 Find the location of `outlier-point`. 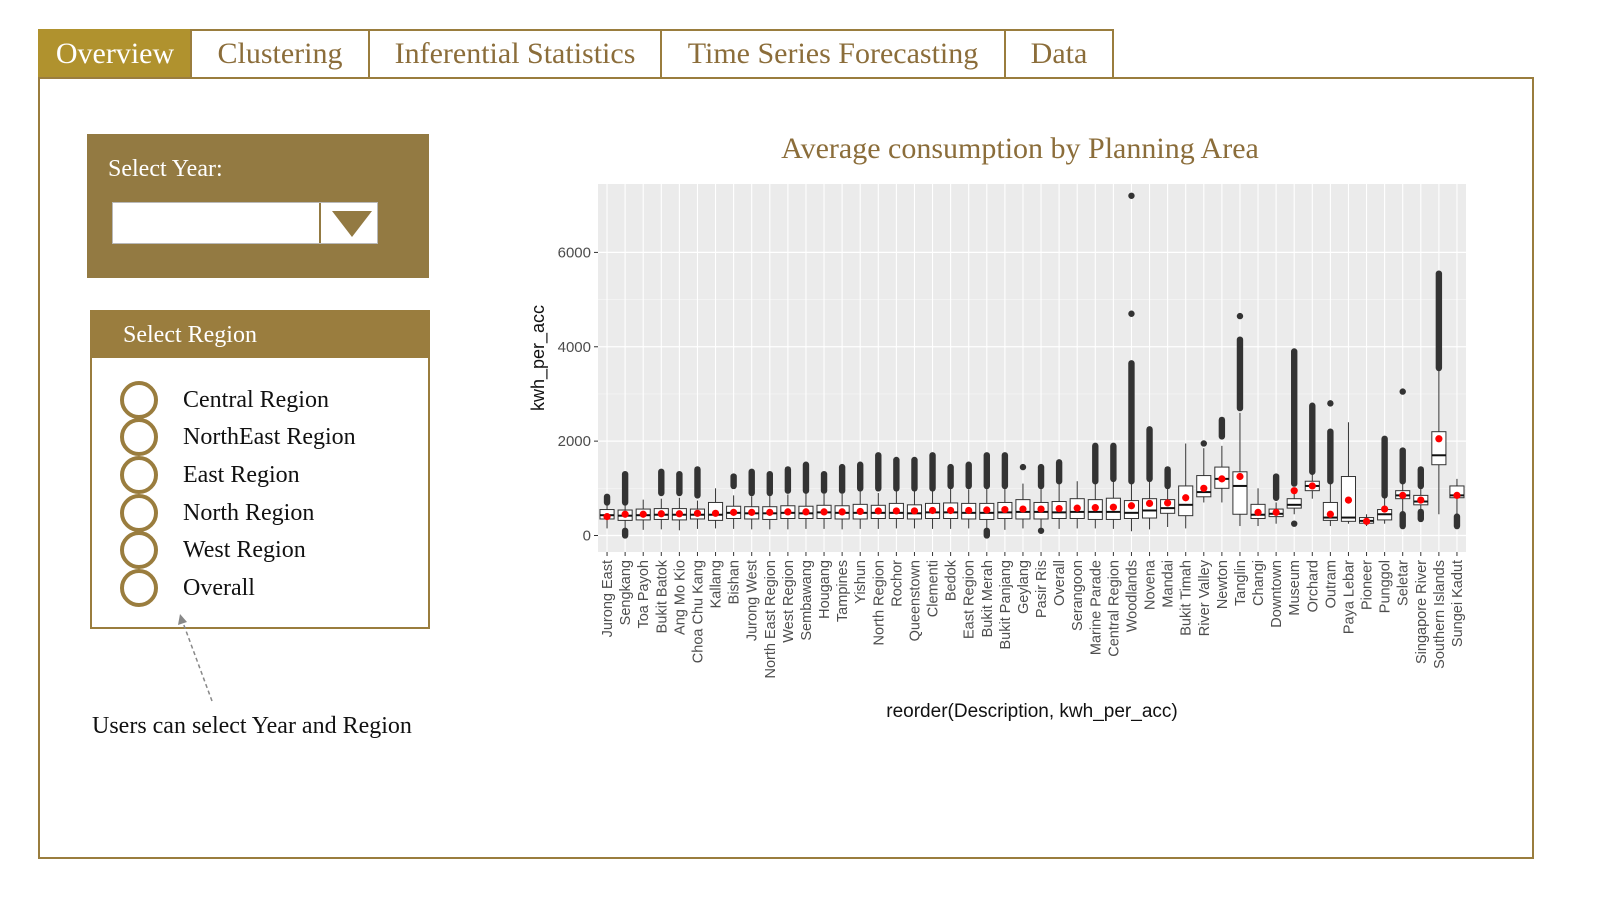

outlier-point is located at coordinates (1240, 316).